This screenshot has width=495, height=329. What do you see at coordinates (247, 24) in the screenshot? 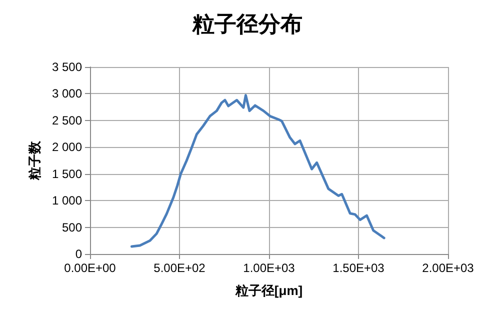
I see `chart-title: 粒子径分布` at bounding box center [247, 24].